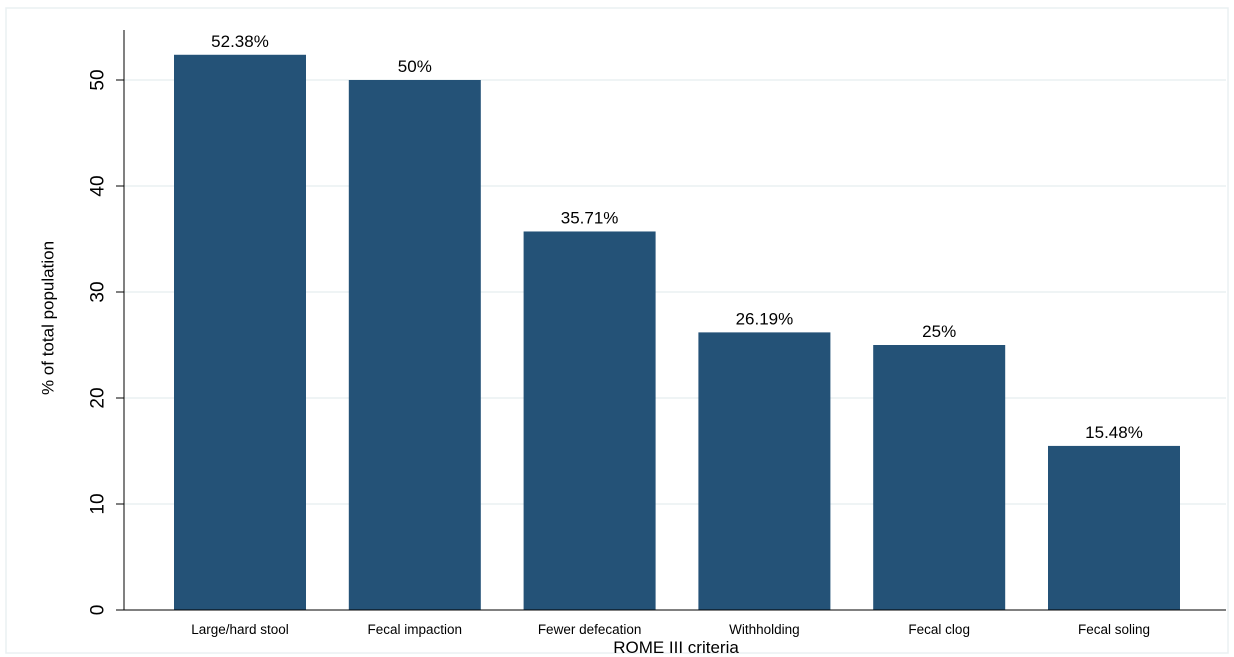 This screenshot has width=1234, height=657. What do you see at coordinates (939, 331) in the screenshot?
I see `bar-value-label: 25%` at bounding box center [939, 331].